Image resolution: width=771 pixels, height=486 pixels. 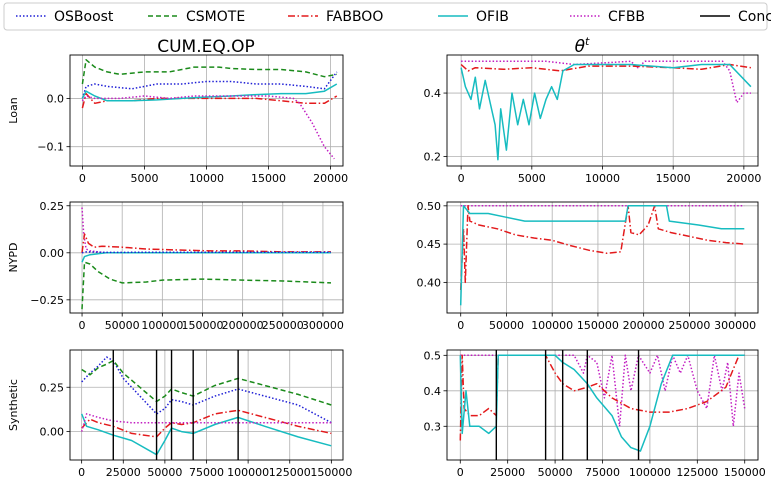 What do you see at coordinates (433, 156) in the screenshot?
I see `y-tick-label: 0.2` at bounding box center [433, 156].